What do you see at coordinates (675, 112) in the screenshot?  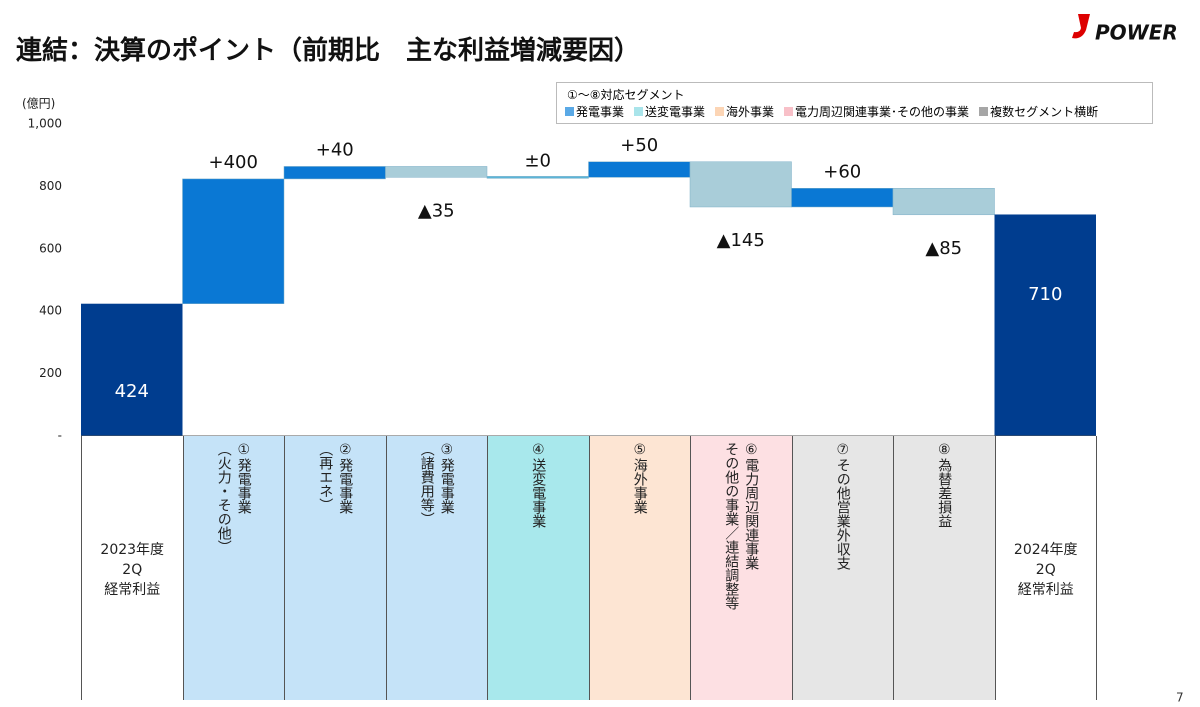 I see `legend-label: 送変電事業` at bounding box center [675, 112].